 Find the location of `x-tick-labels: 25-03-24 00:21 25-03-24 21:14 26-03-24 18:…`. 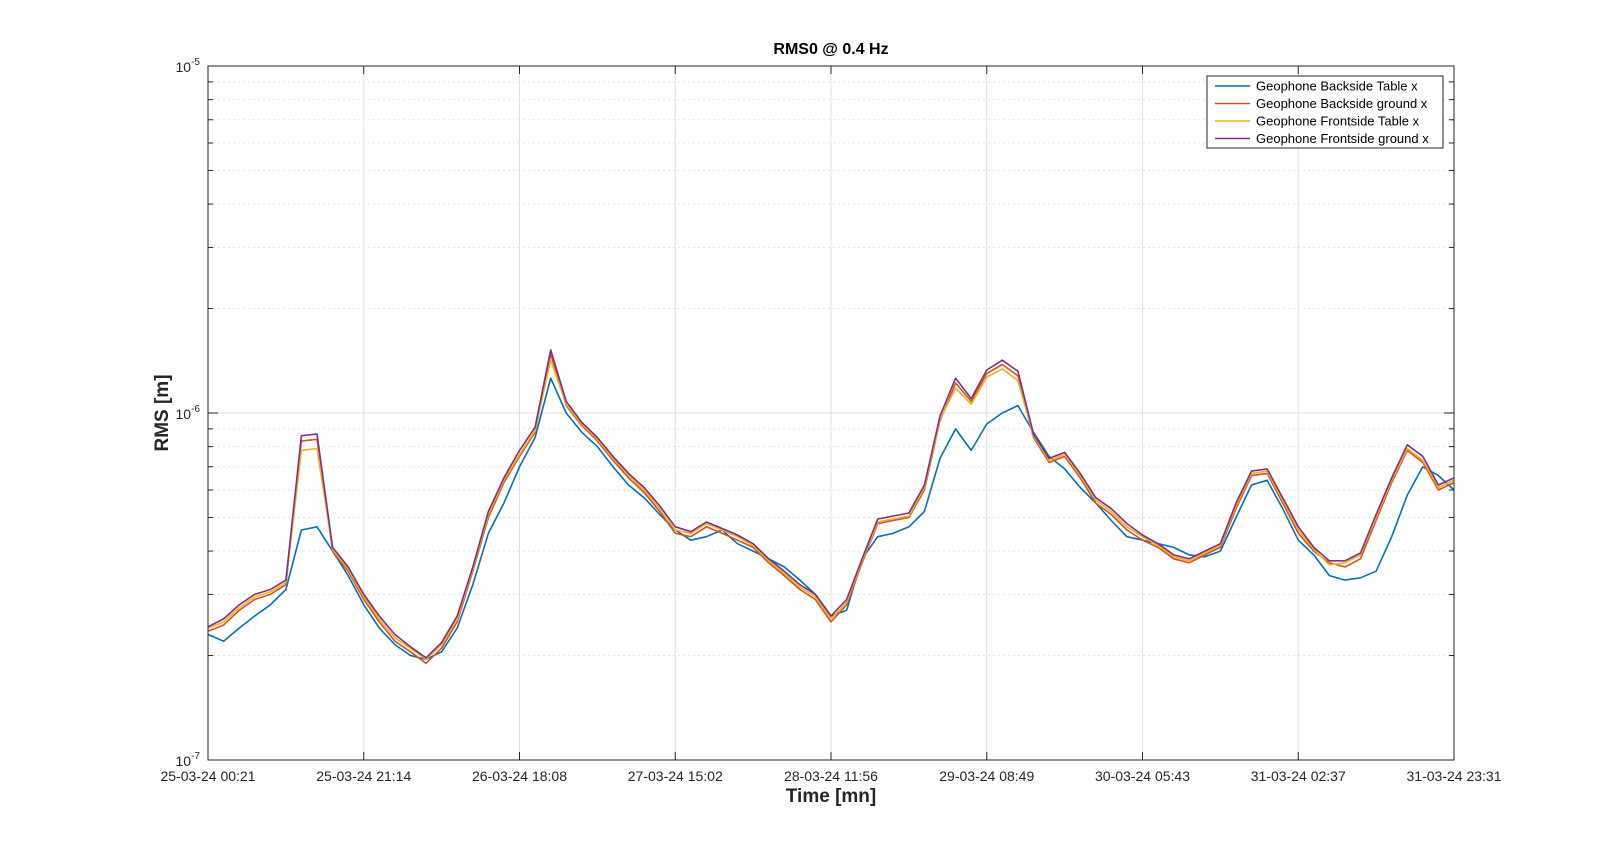

x-tick-labels: 25-03-24 00:21 25-03-24 21:14 26-03-24 18:… is located at coordinates (831, 776).